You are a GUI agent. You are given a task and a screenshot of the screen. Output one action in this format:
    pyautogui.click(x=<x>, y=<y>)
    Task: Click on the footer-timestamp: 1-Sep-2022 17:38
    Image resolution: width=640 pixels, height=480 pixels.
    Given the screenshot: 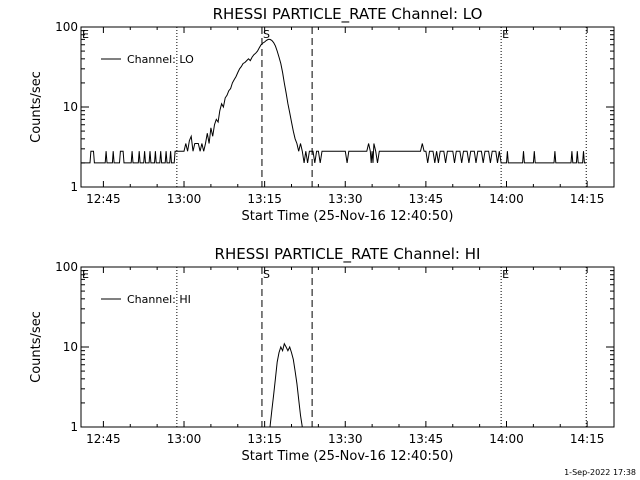 What is the action you would take?
    pyautogui.click(x=600, y=472)
    